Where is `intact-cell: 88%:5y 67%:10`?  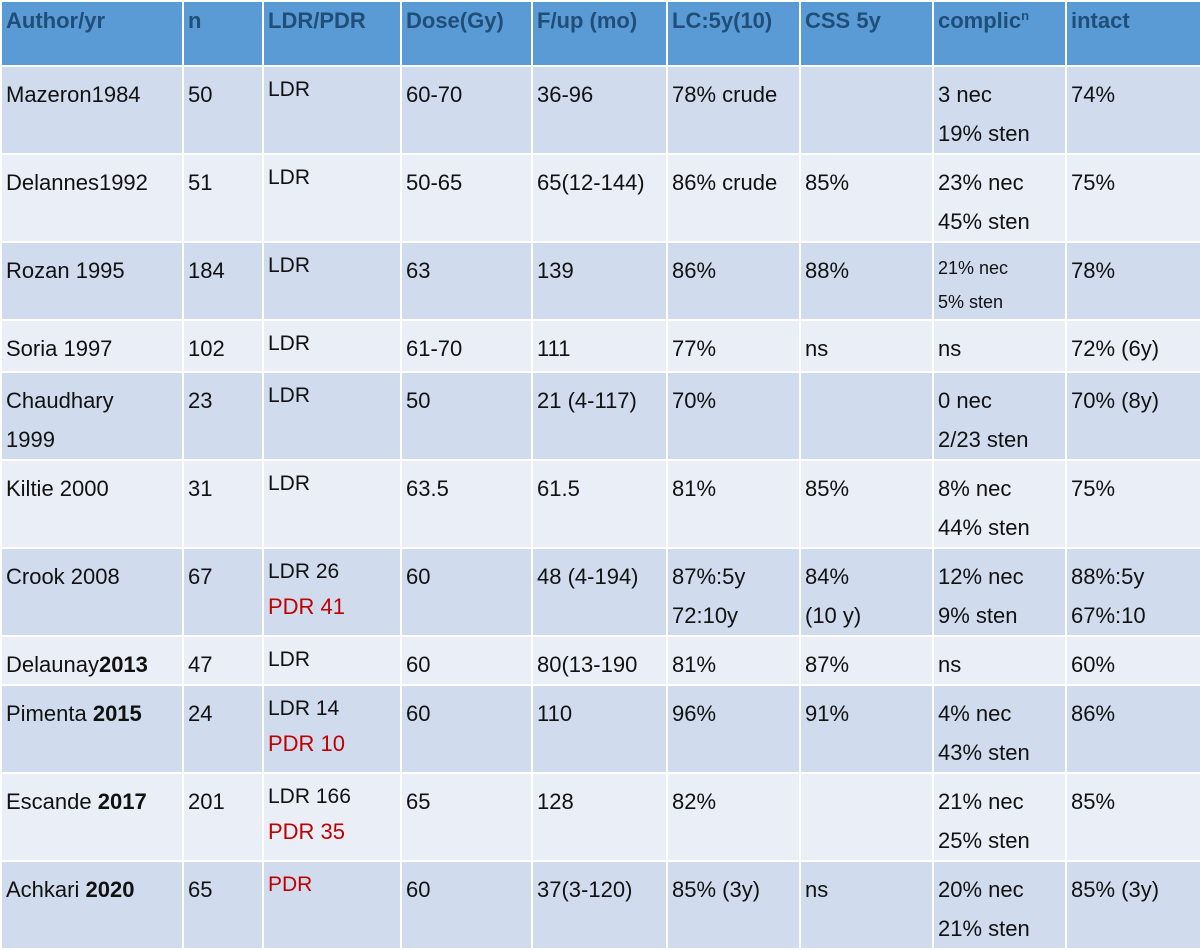 intact-cell: 88%:5y 67%:10 is located at coordinates (1132, 592).